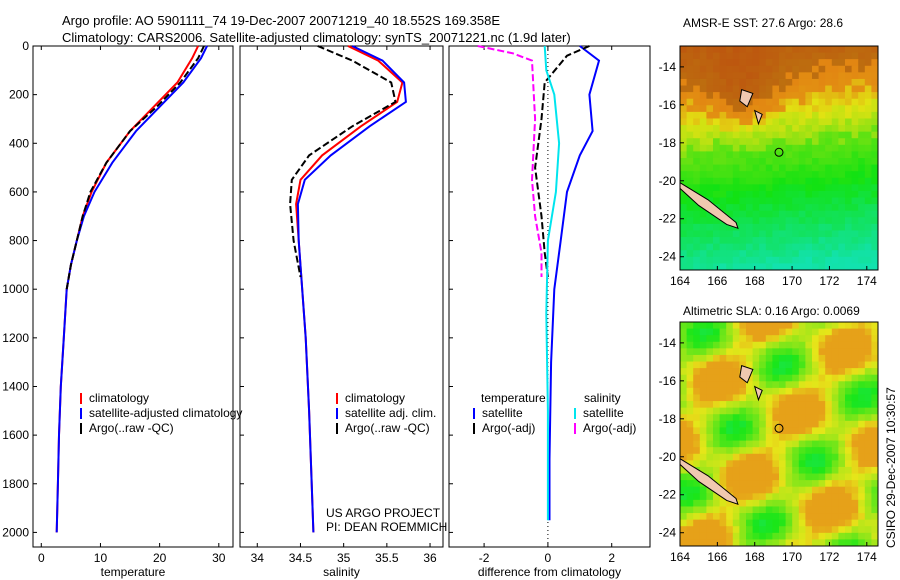  I want to click on map-x-tick-label: 168, so click(755, 281).